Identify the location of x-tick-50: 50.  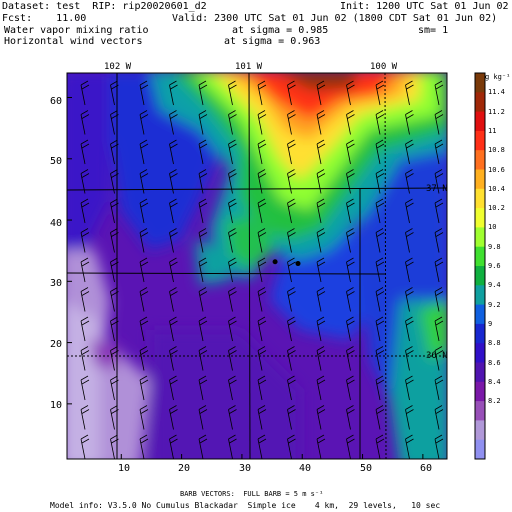
(366, 468).